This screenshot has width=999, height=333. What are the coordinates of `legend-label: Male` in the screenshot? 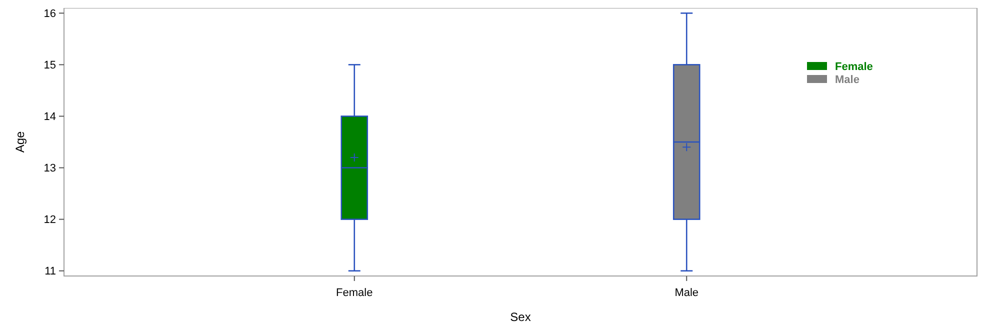 It's located at (847, 80).